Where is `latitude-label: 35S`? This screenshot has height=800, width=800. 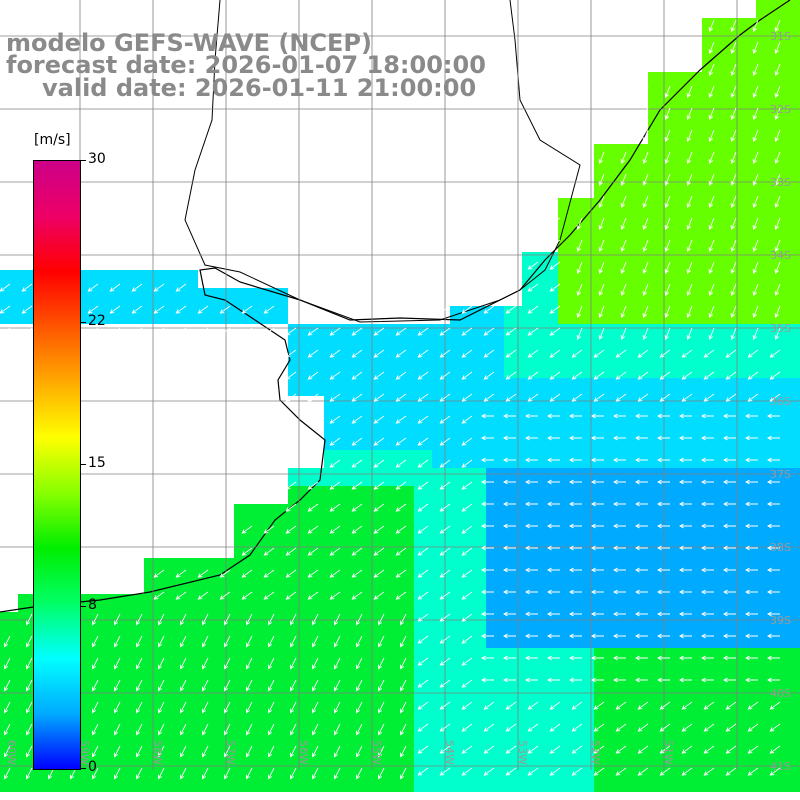
latitude-label: 35S is located at coordinates (780, 328).